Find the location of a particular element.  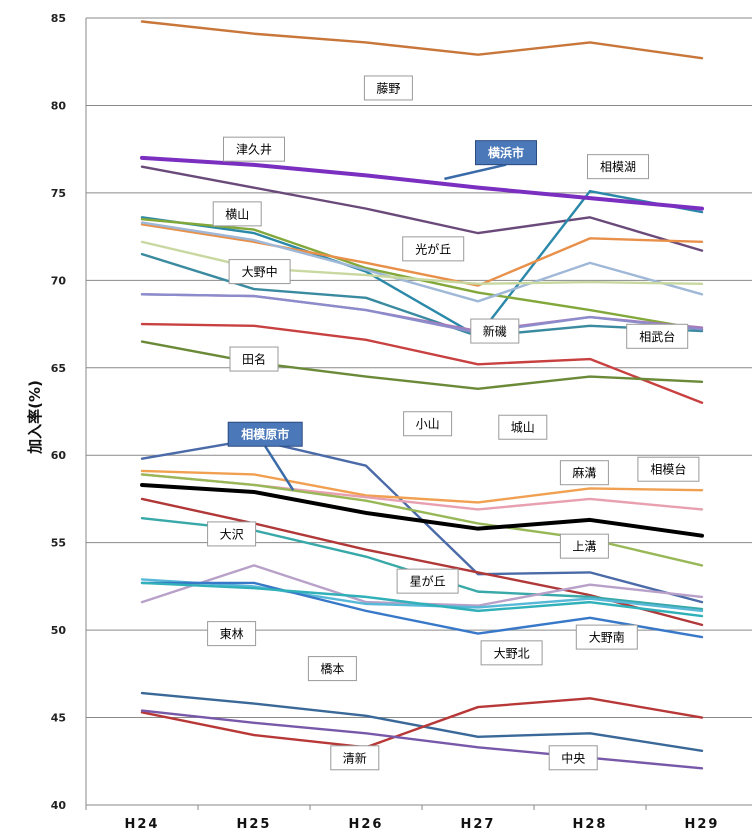

y-tick-label: 65 is located at coordinates (58, 368).